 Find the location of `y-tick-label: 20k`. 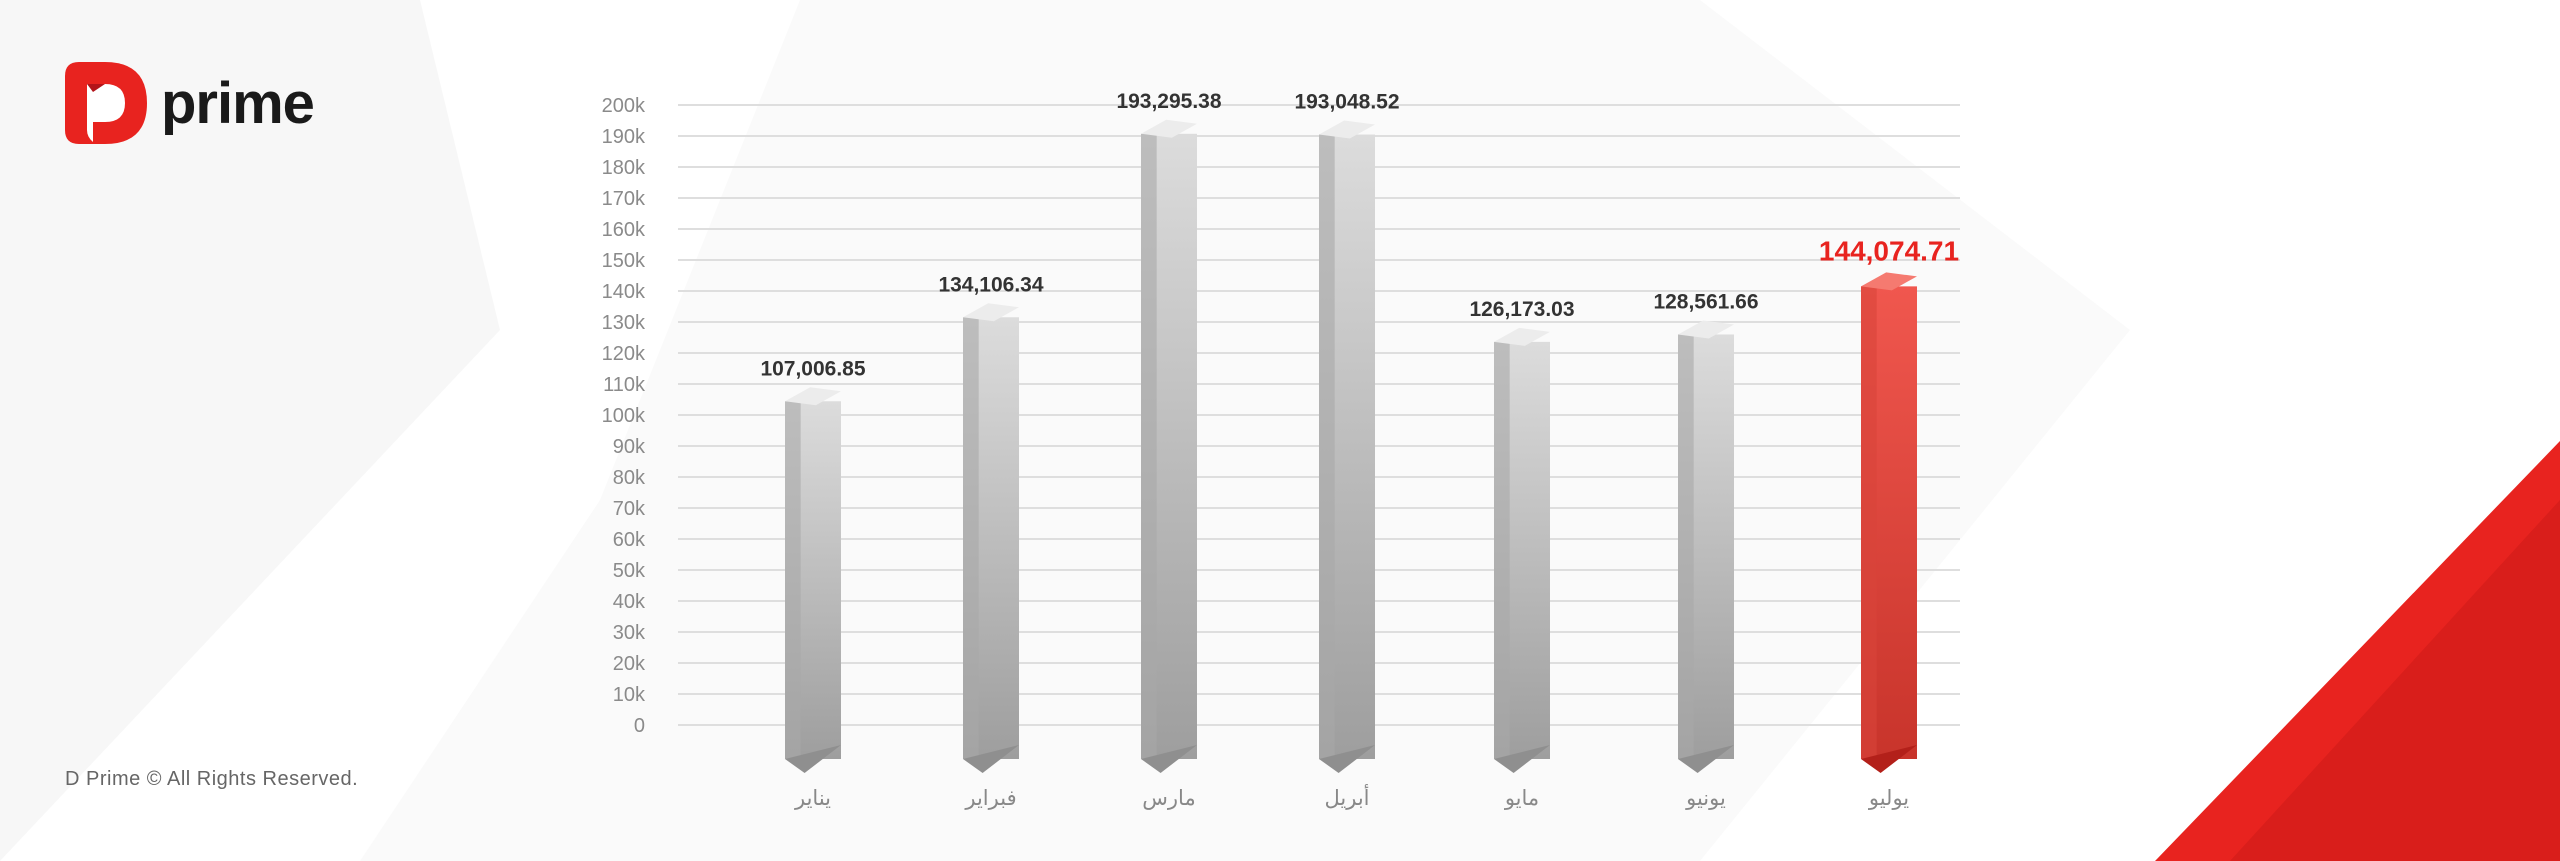

y-tick-label: 20k is located at coordinates (629, 664).